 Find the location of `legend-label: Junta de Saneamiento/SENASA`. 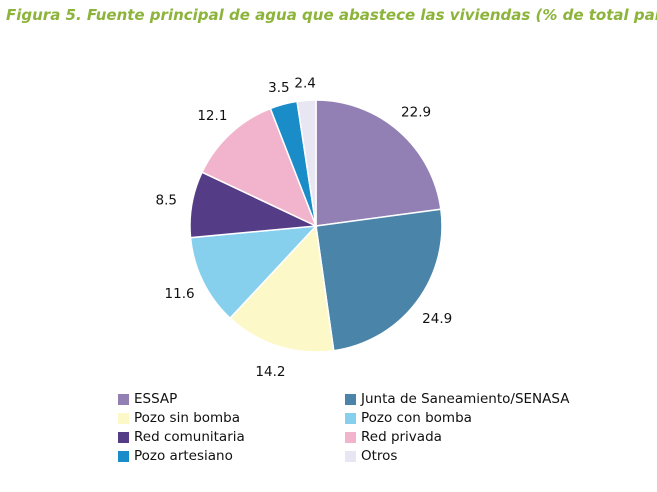

legend-label: Junta de Saneamiento/SENASA is located at coordinates (465, 399).